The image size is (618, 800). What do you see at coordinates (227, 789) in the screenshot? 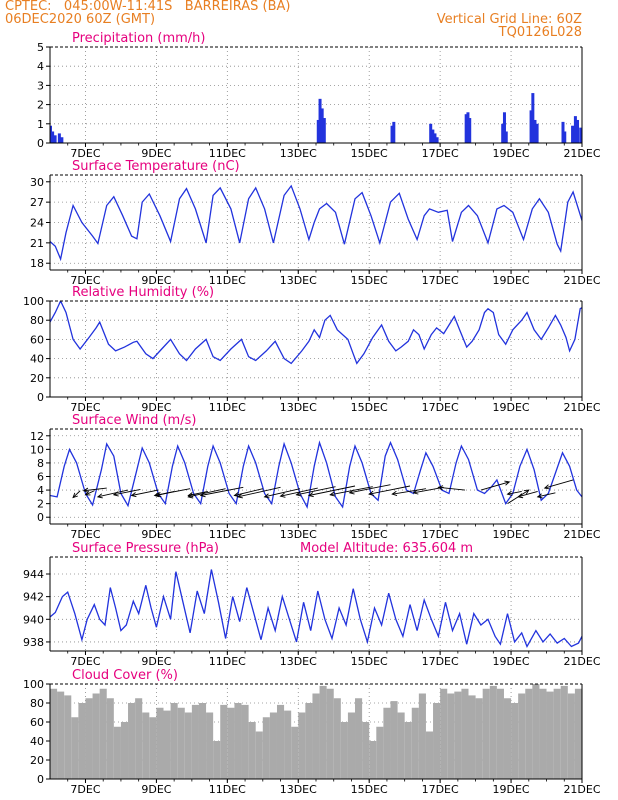
I see `cloud-cover-xtick-label: 11DEC` at bounding box center [227, 789].